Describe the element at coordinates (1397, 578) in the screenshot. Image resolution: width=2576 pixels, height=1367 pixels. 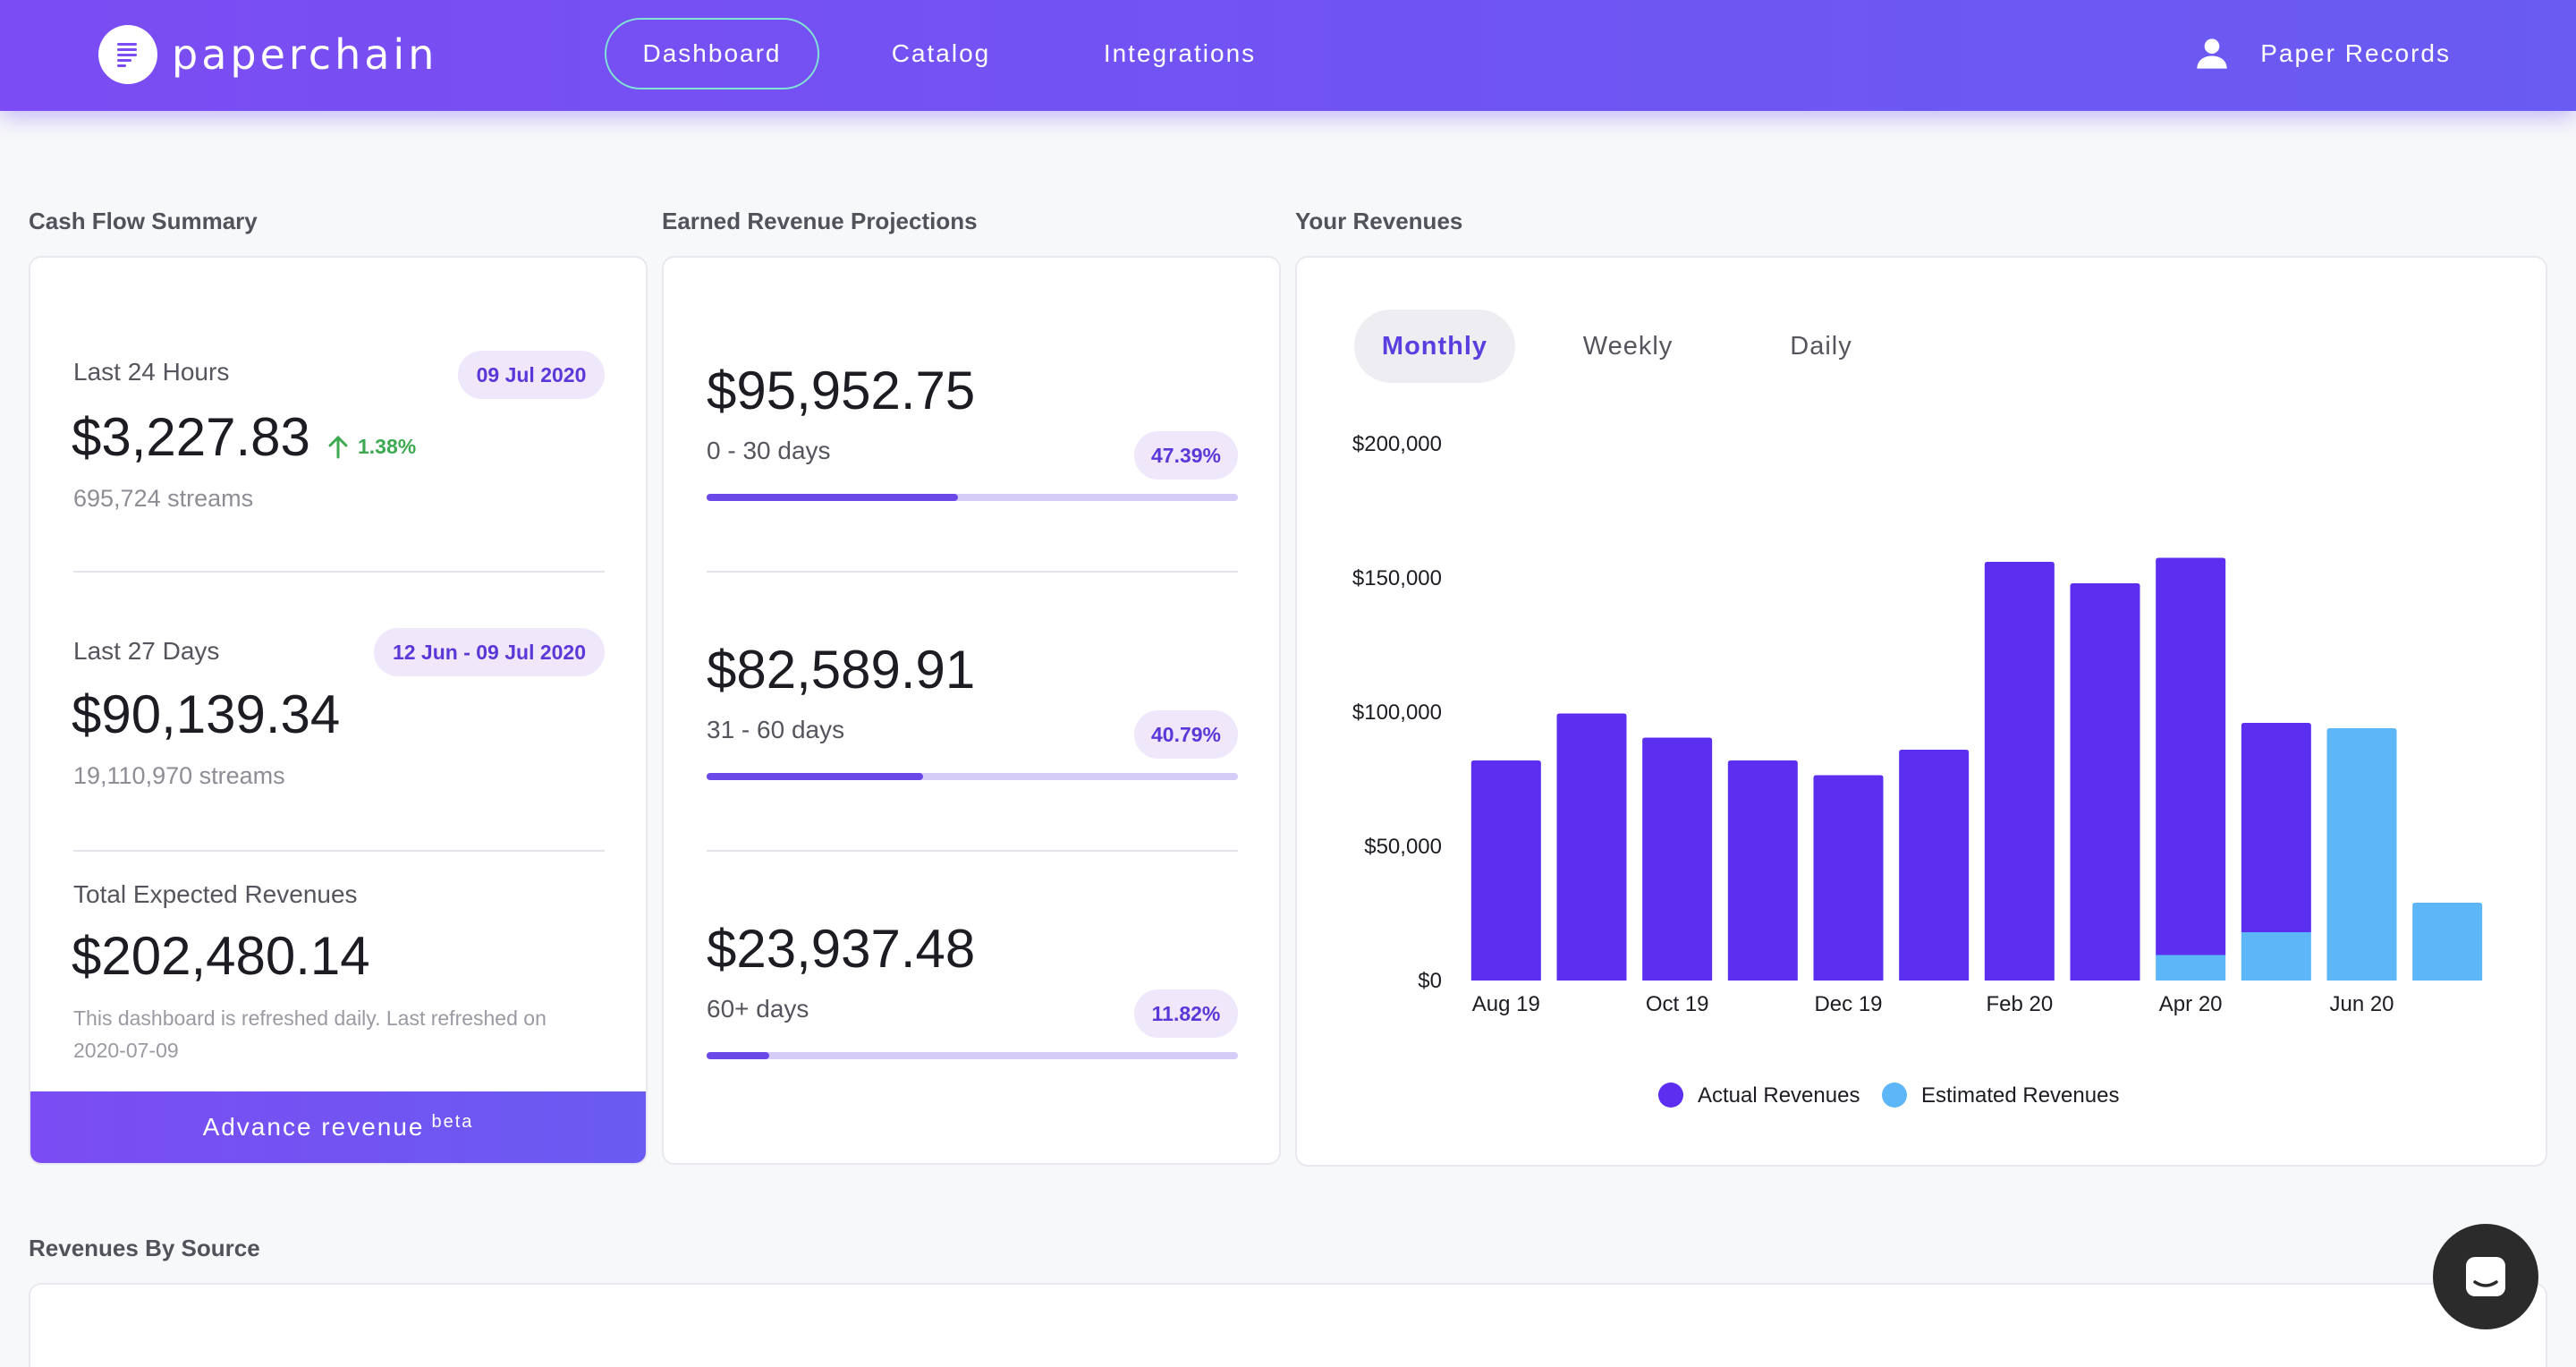
I see `y-tick-label: $150,000` at that location.